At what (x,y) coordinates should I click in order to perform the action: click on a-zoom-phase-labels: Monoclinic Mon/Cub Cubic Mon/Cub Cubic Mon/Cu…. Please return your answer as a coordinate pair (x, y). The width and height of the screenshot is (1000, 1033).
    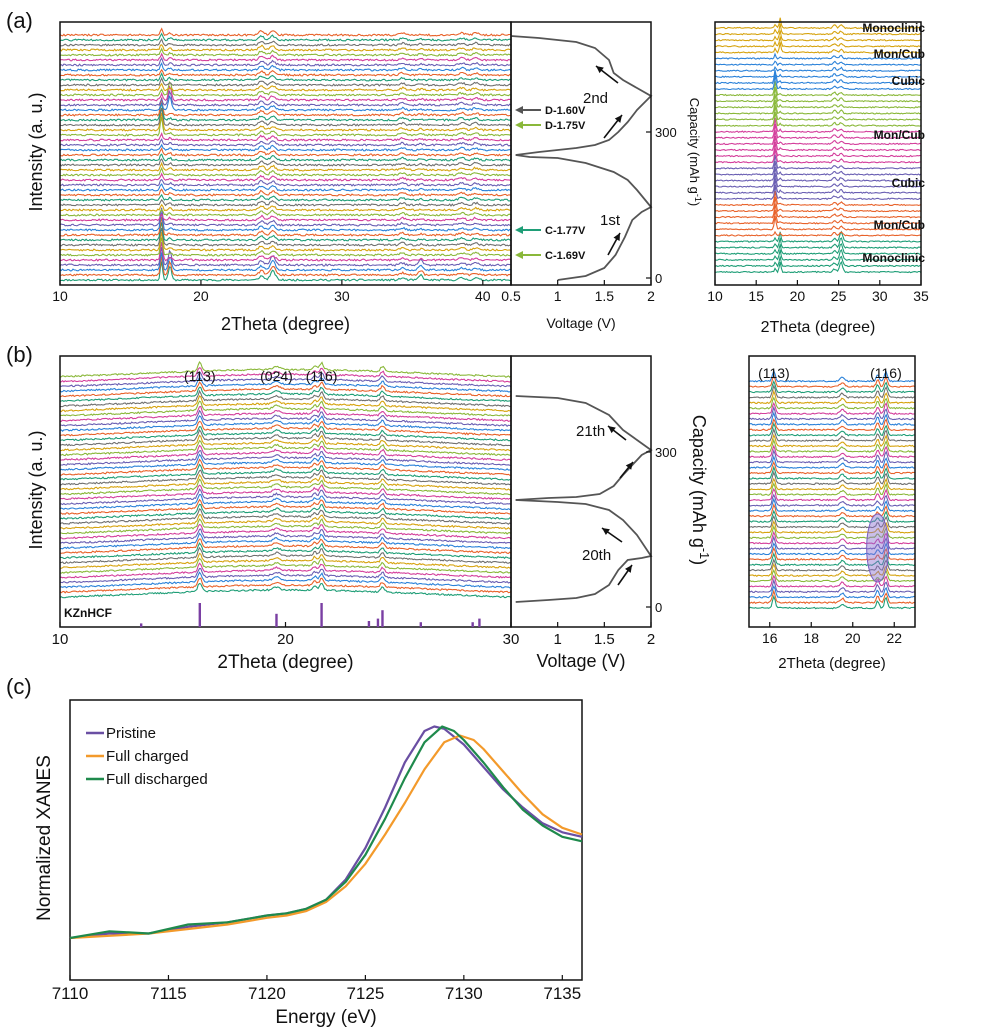
    Looking at the image, I should click on (893, 143).